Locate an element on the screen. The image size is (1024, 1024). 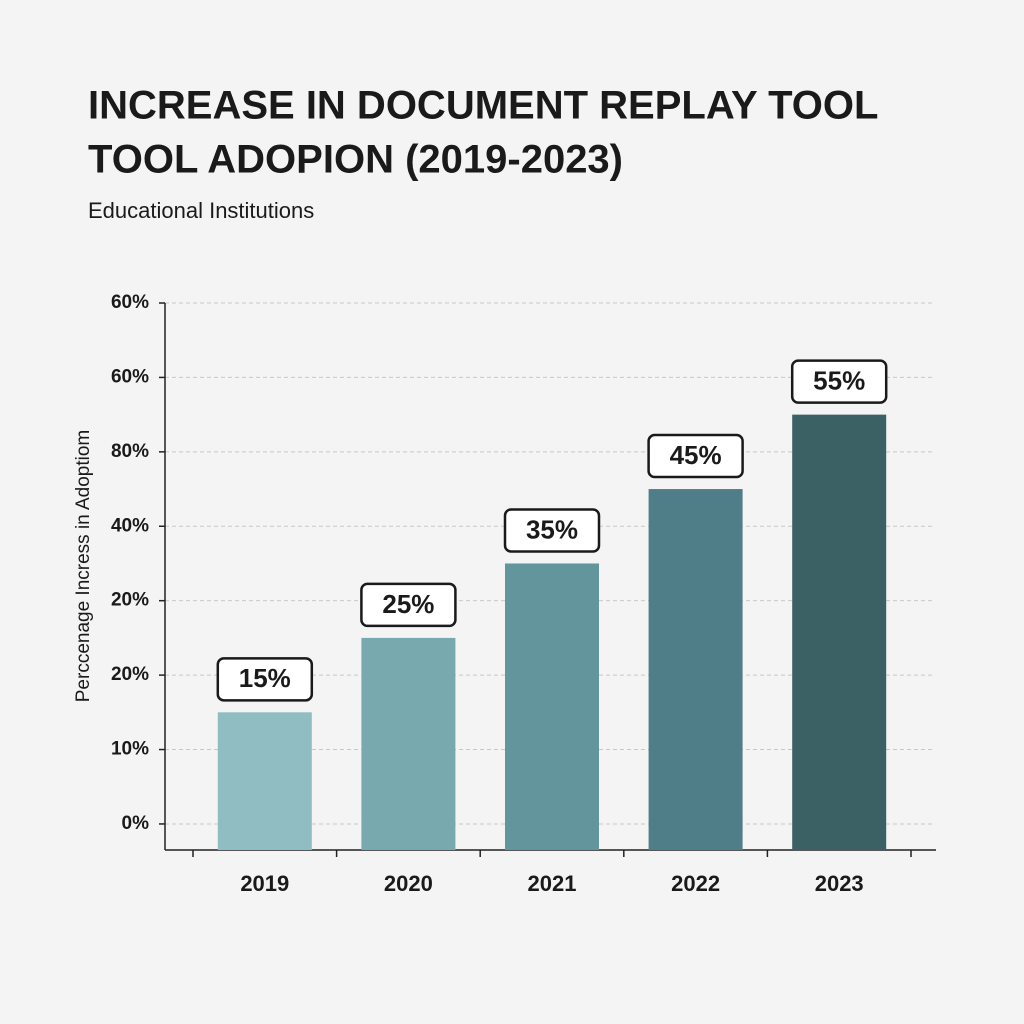
x-tick-label: 2023 is located at coordinates (839, 883).